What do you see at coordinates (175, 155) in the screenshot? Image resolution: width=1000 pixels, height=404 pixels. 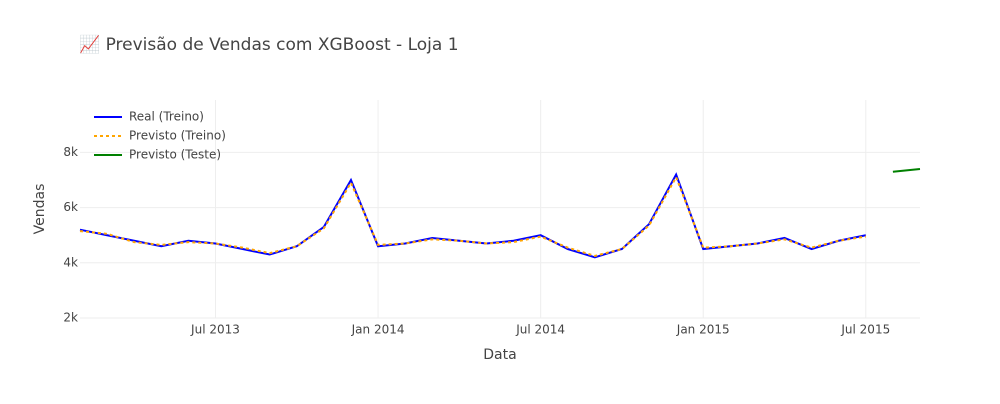 I see `legend-label: Previsto (Teste)` at bounding box center [175, 155].